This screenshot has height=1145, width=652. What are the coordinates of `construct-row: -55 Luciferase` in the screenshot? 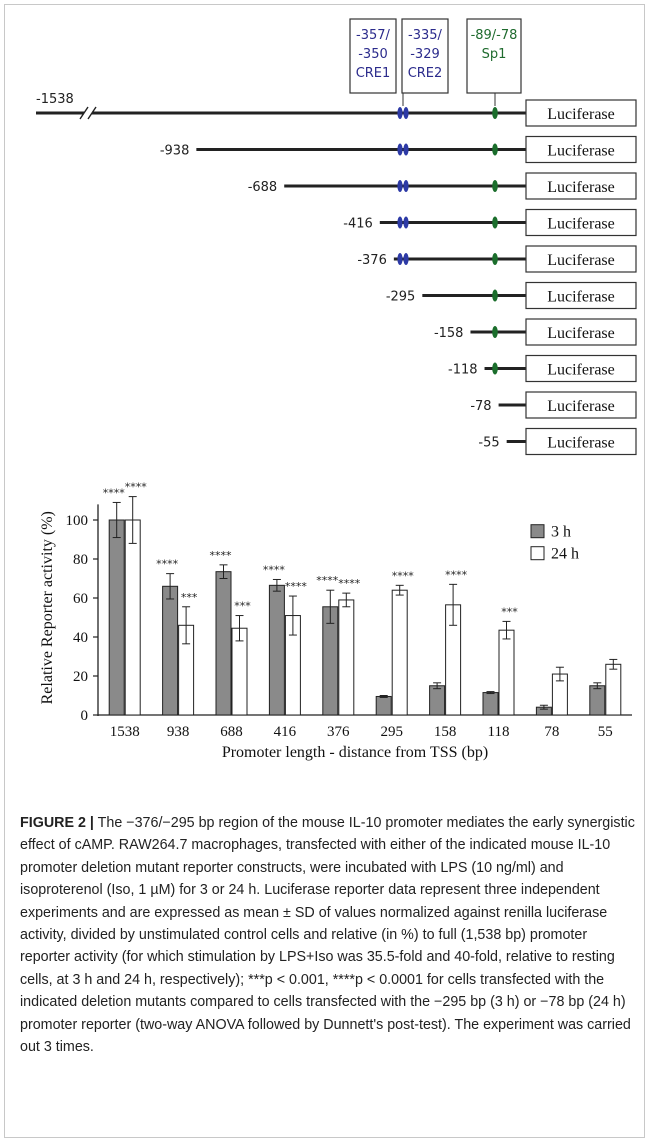 It's located at (557, 441).